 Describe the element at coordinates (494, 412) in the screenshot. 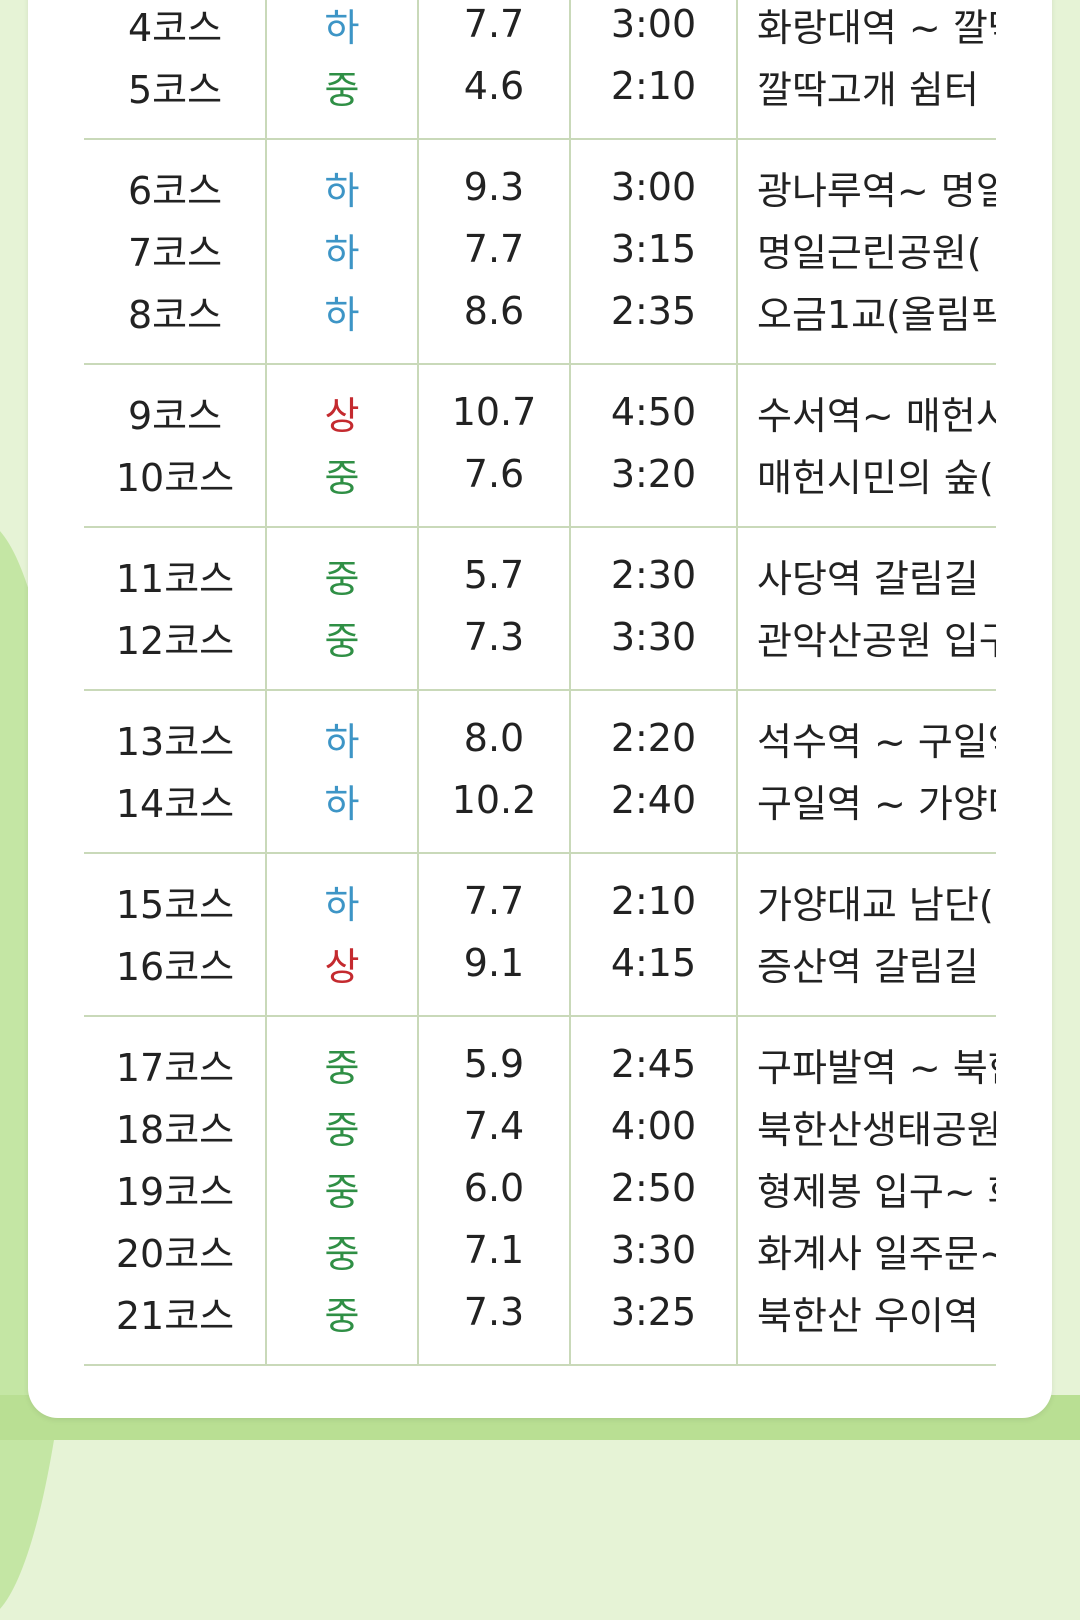

I see `distance-cell: 10.7` at that location.